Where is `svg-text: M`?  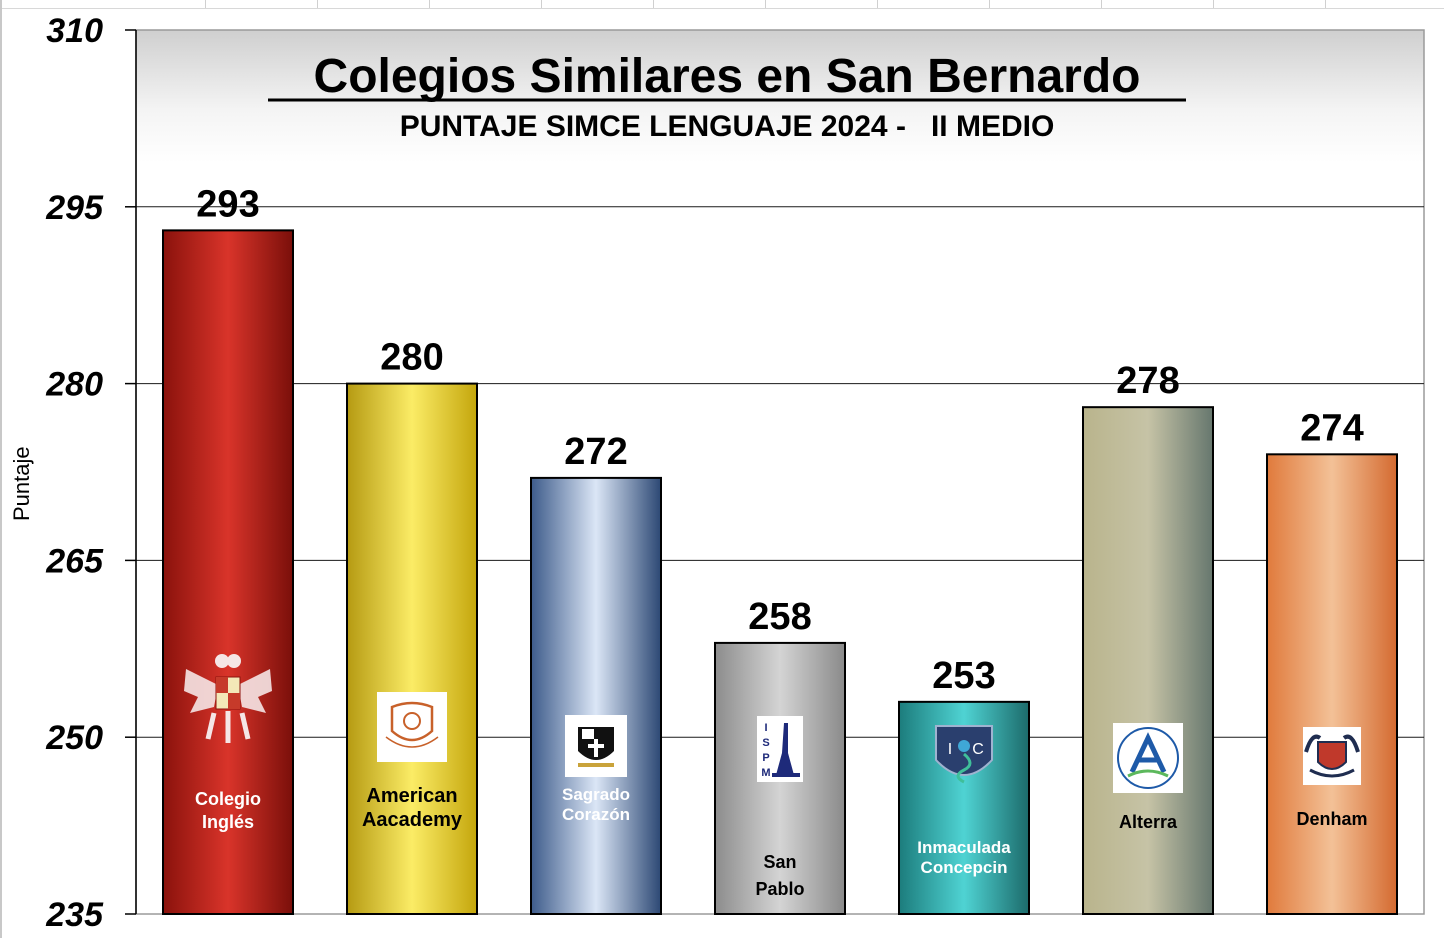
svg-text: M is located at coordinates (765, 773).